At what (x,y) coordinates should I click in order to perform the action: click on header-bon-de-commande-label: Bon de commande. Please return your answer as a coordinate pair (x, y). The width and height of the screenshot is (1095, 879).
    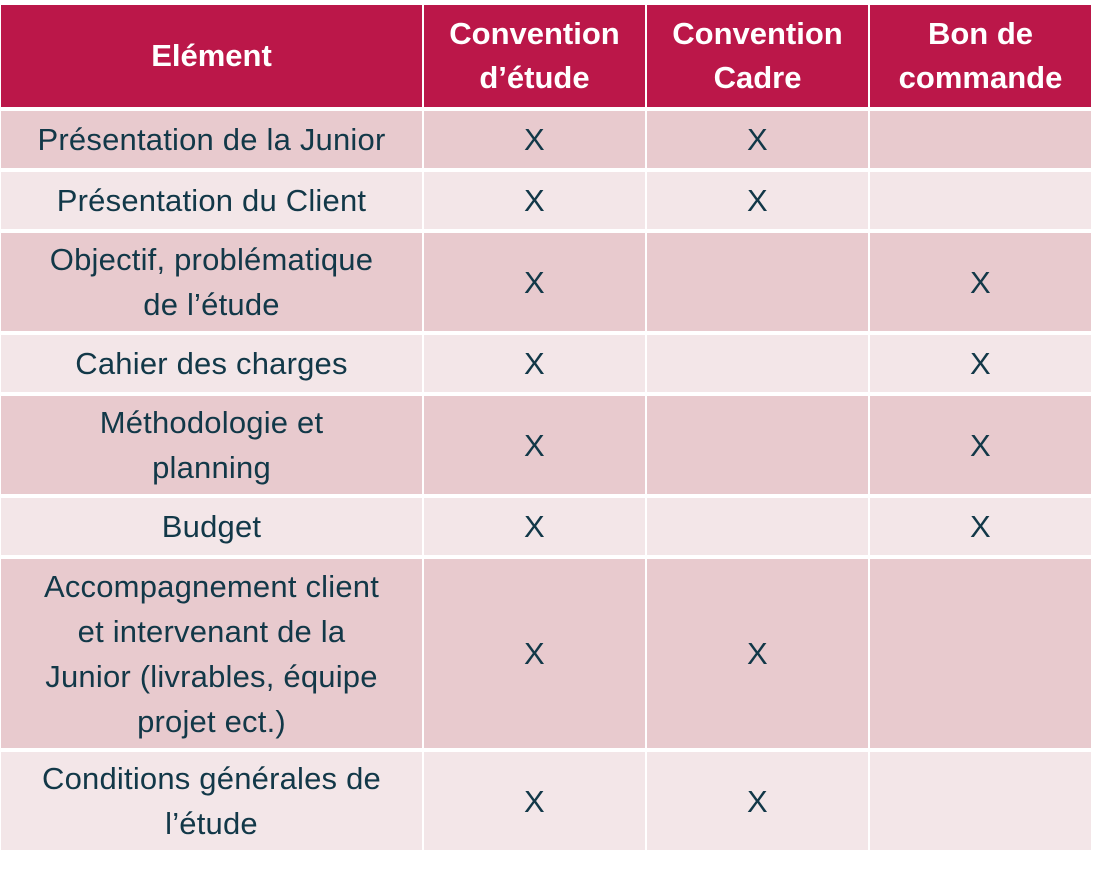
    Looking at the image, I should click on (981, 56).